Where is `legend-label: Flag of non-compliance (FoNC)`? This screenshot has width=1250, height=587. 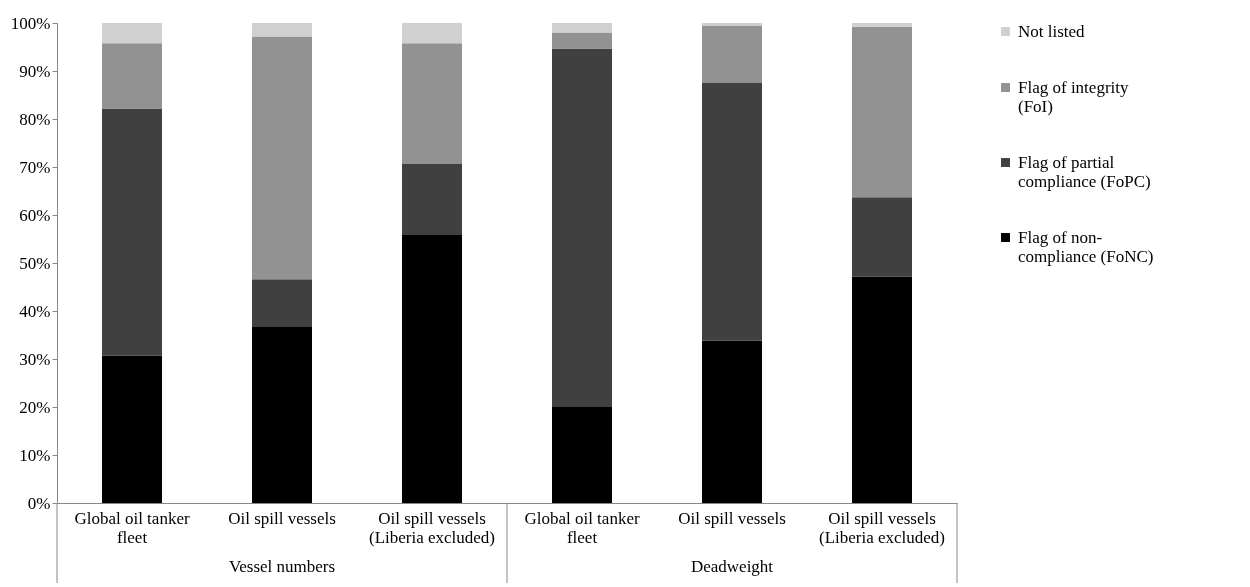 legend-label: Flag of non-compliance (FoNC) is located at coordinates (1086, 246).